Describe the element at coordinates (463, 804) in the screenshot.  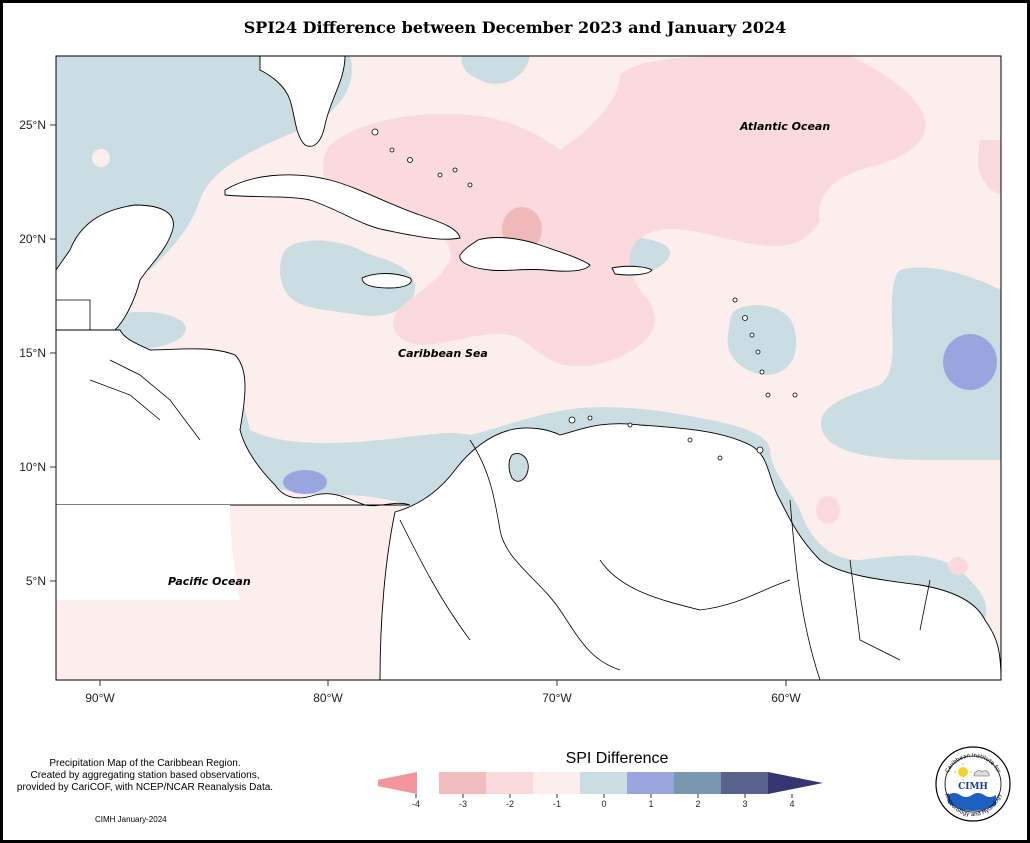
I see `legend-tick-label: -3` at that location.